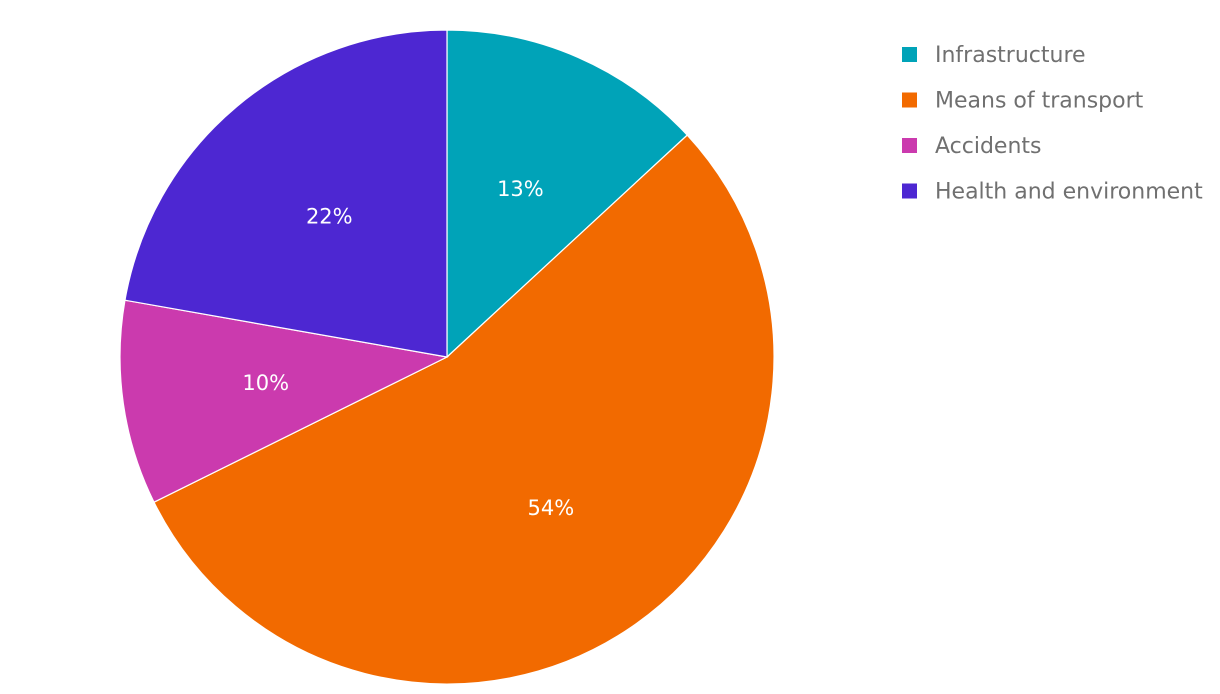  Describe the element at coordinates (1010, 55) in the screenshot. I see `legend-label-infrastructure: Infrastructure` at that location.